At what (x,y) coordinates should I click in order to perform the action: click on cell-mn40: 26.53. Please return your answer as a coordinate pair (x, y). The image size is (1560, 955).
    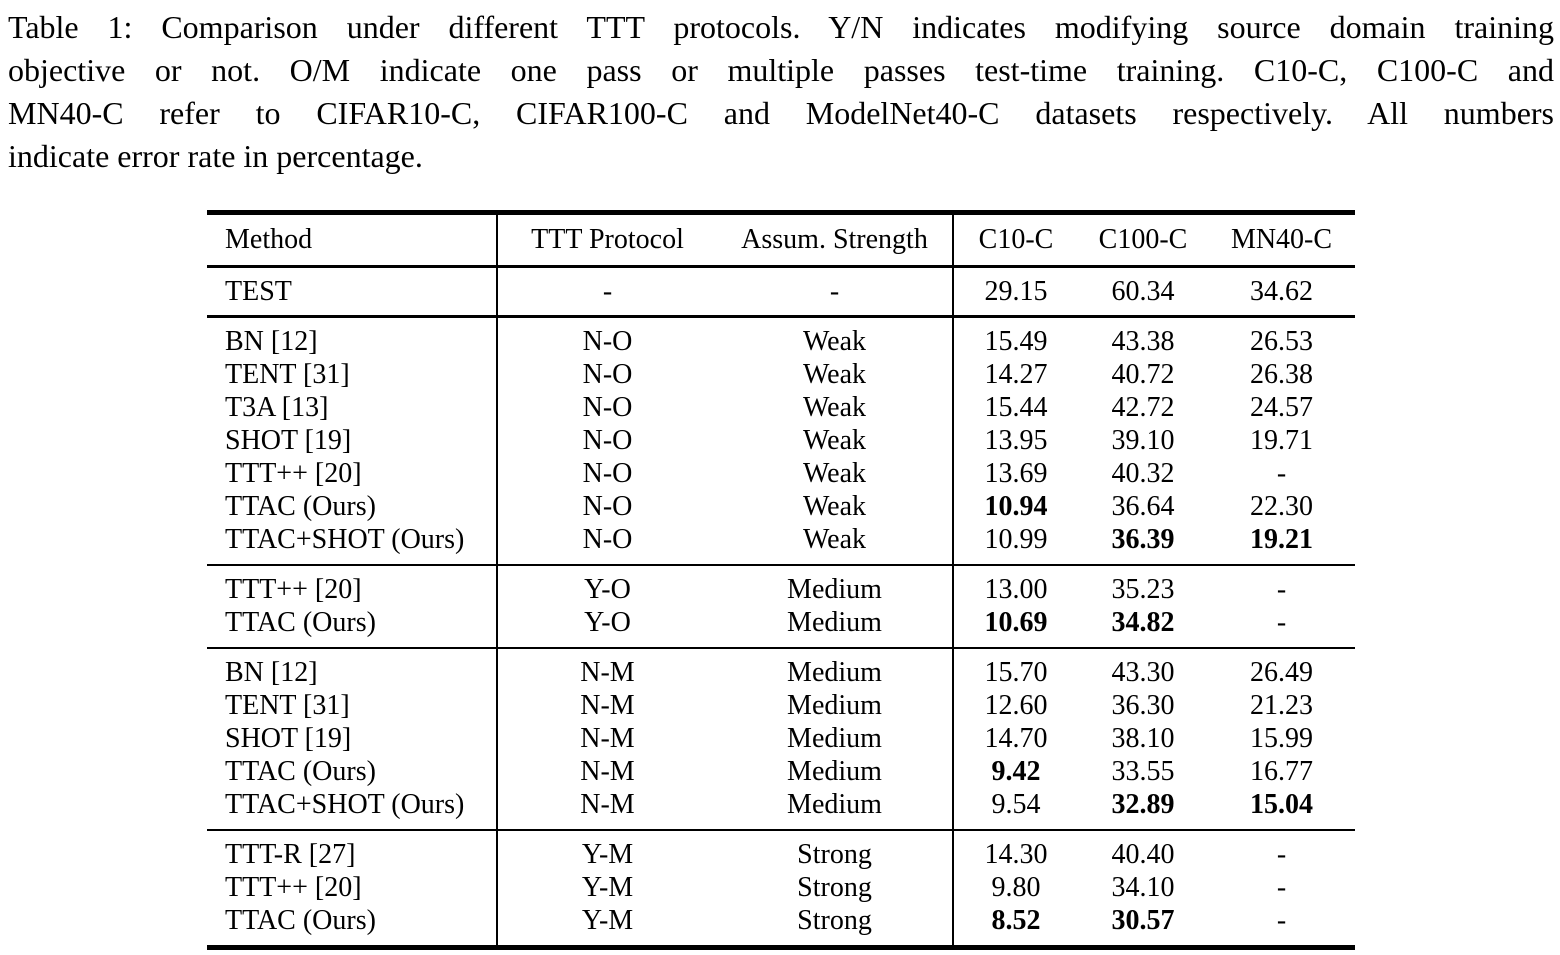
    Looking at the image, I should click on (1281, 341).